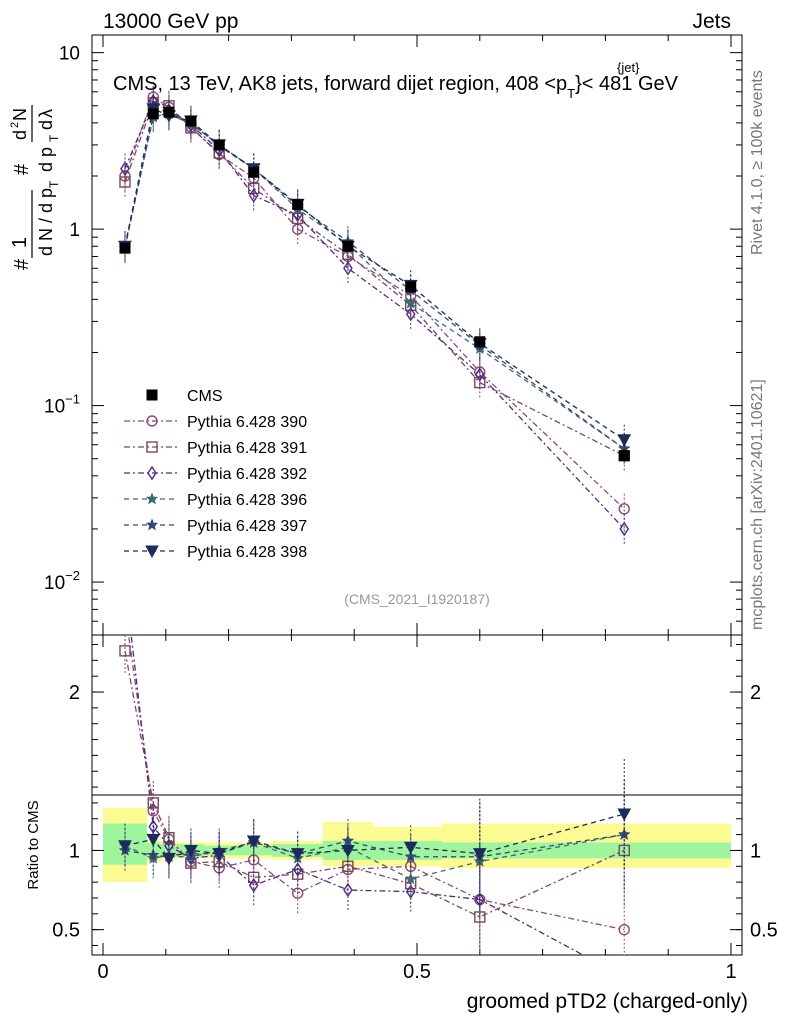  I want to click on svg-text: d N / d p, so click(46, 222).